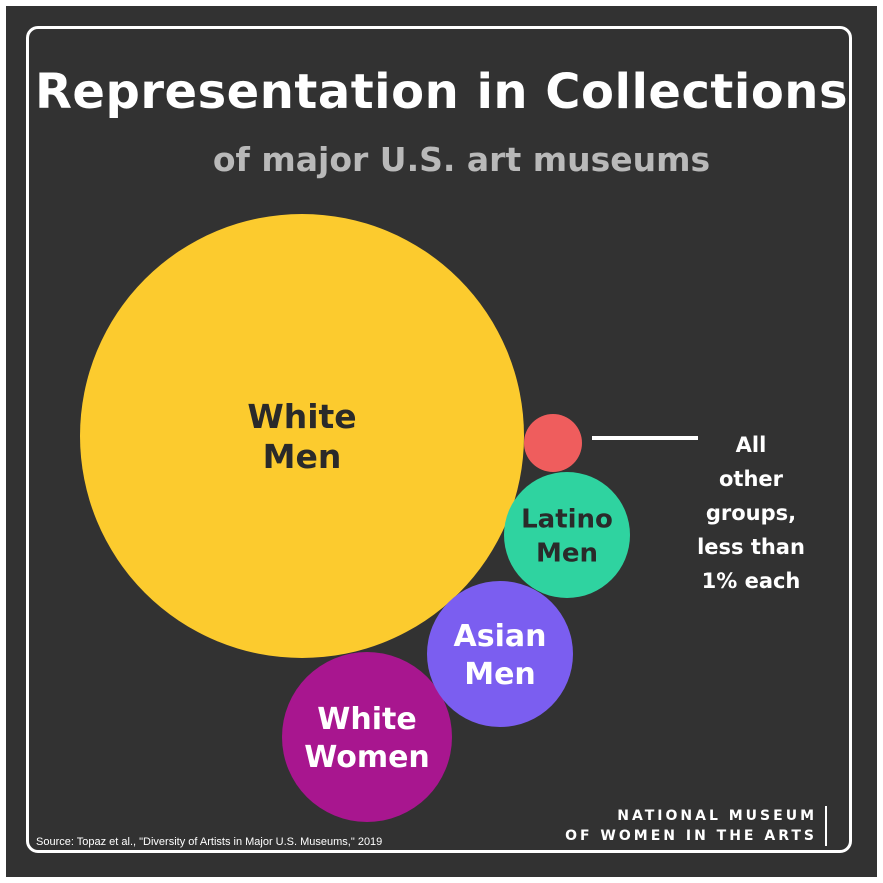 The width and height of the screenshot is (883, 883). I want to click on chart-subtitle: of major U.S. art museums, so click(461, 159).